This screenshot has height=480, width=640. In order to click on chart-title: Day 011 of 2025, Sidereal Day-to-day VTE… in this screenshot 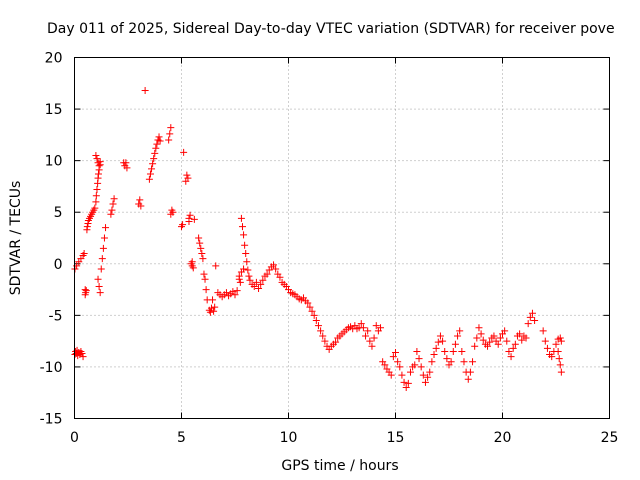, I will do `click(331, 29)`.